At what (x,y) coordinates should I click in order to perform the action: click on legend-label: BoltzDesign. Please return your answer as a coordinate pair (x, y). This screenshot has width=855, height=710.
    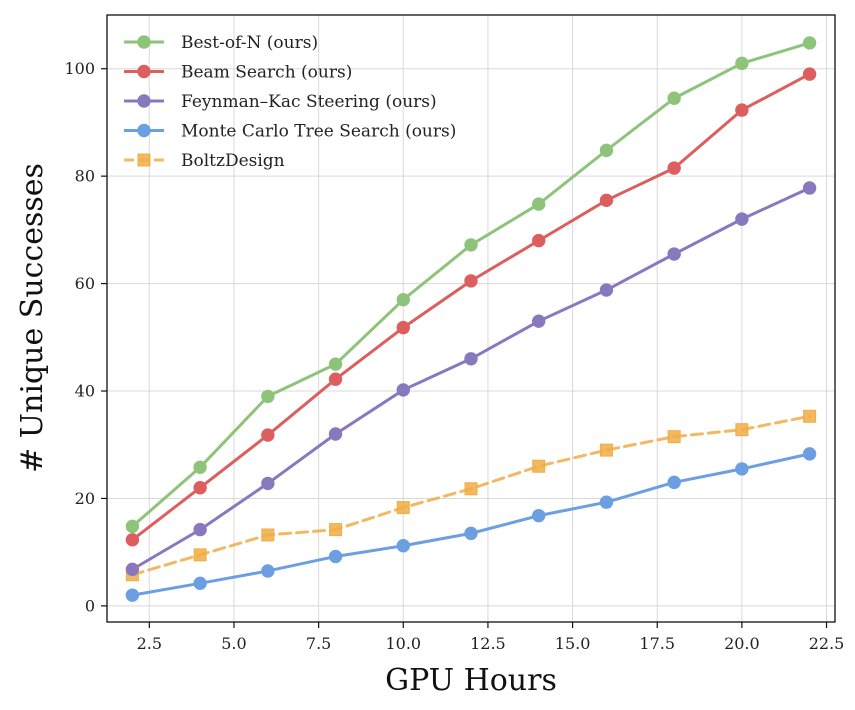
    Looking at the image, I should click on (233, 161).